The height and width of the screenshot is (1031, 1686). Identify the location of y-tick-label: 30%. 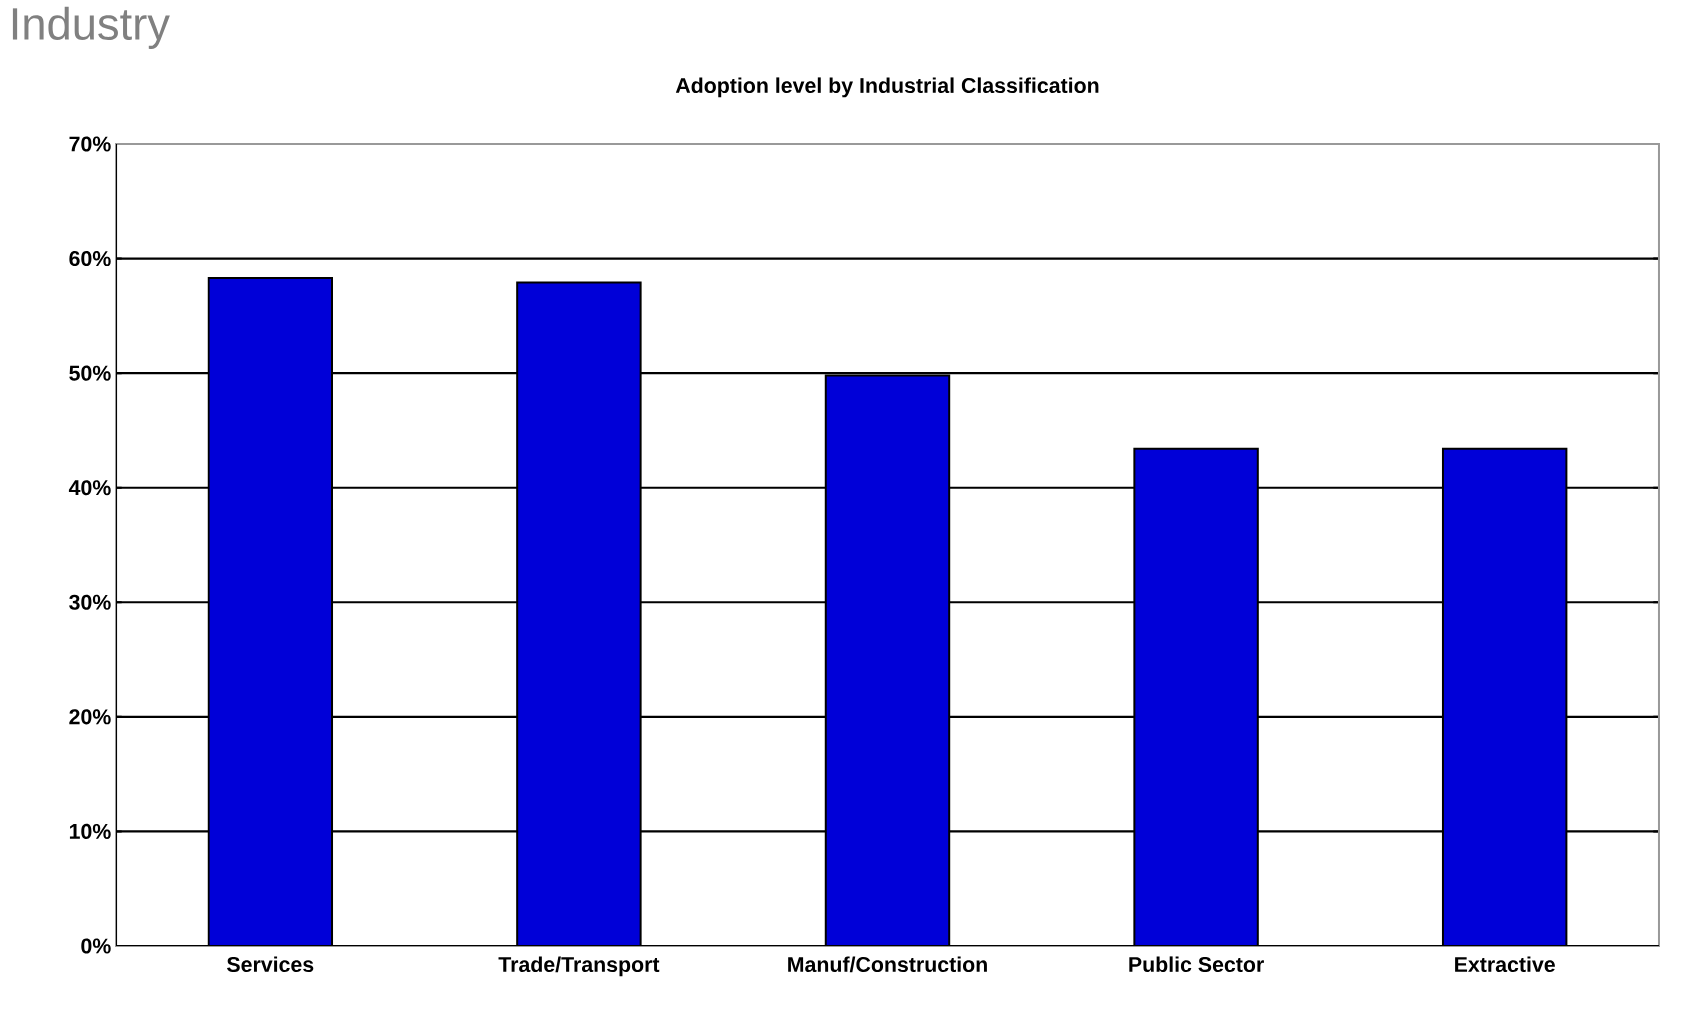
(90, 602).